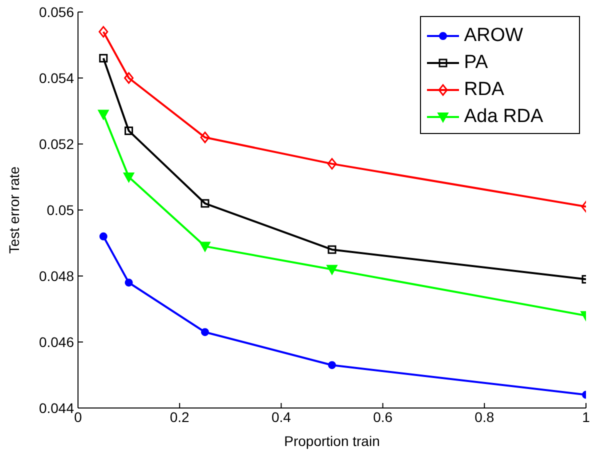 Image resolution: width=594 pixels, height=454 pixels. Describe the element at coordinates (56, 408) in the screenshot. I see `y-tick-label: 0.044` at that location.